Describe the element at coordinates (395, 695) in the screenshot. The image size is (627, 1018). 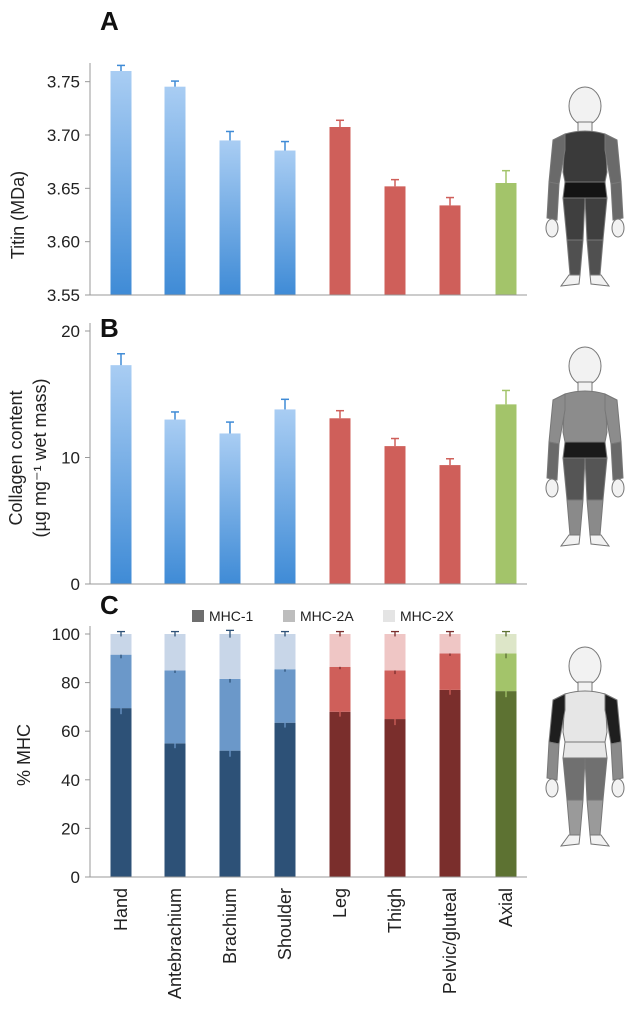
I see `stack-mhc2a-thigh` at that location.